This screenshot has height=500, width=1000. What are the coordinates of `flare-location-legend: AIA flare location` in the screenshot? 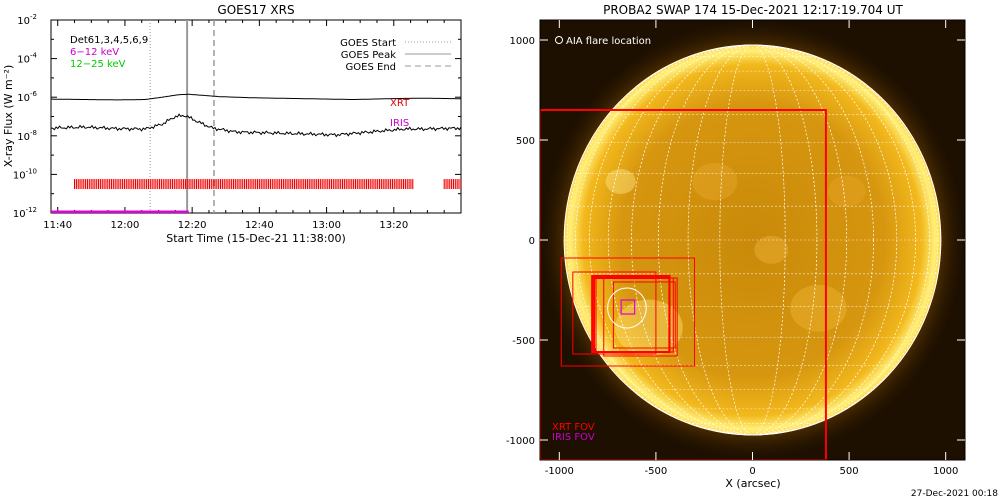 It's located at (603, 41).